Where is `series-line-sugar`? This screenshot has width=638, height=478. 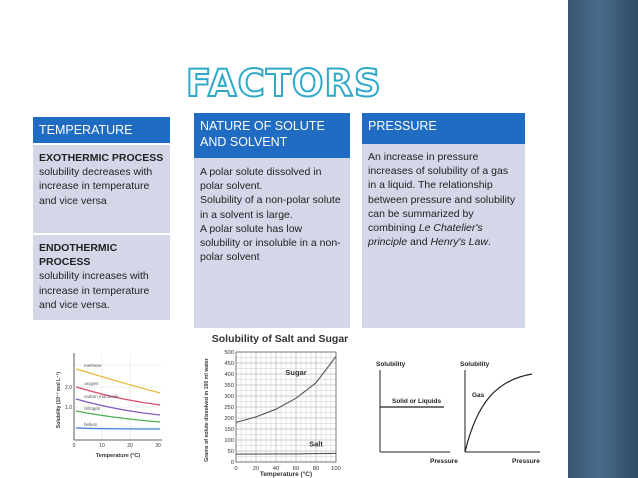 series-line-sugar is located at coordinates (286, 389).